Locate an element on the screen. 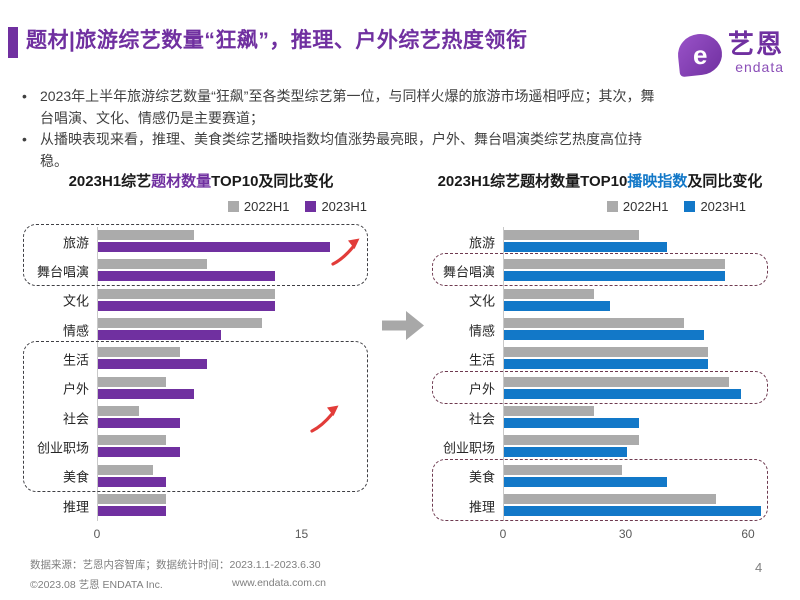 The image size is (800, 600). logo-text-group: 艺恩 endata is located at coordinates (756, 52).